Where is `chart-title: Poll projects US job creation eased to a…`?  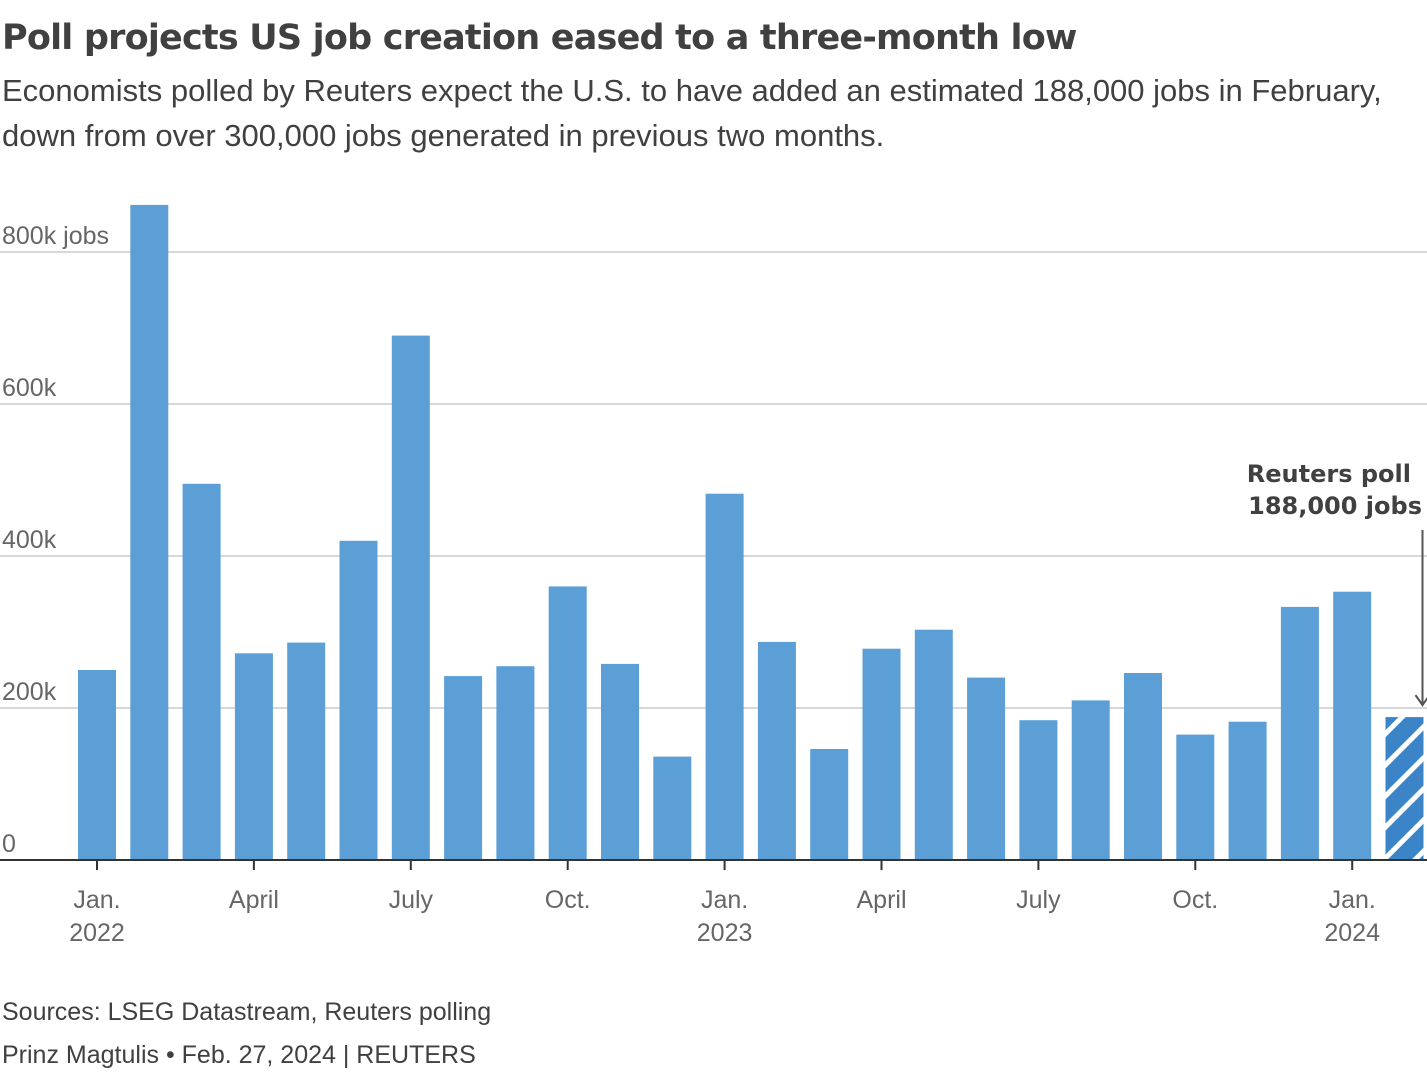 chart-title: Poll projects US job creation eased to a… is located at coordinates (539, 38).